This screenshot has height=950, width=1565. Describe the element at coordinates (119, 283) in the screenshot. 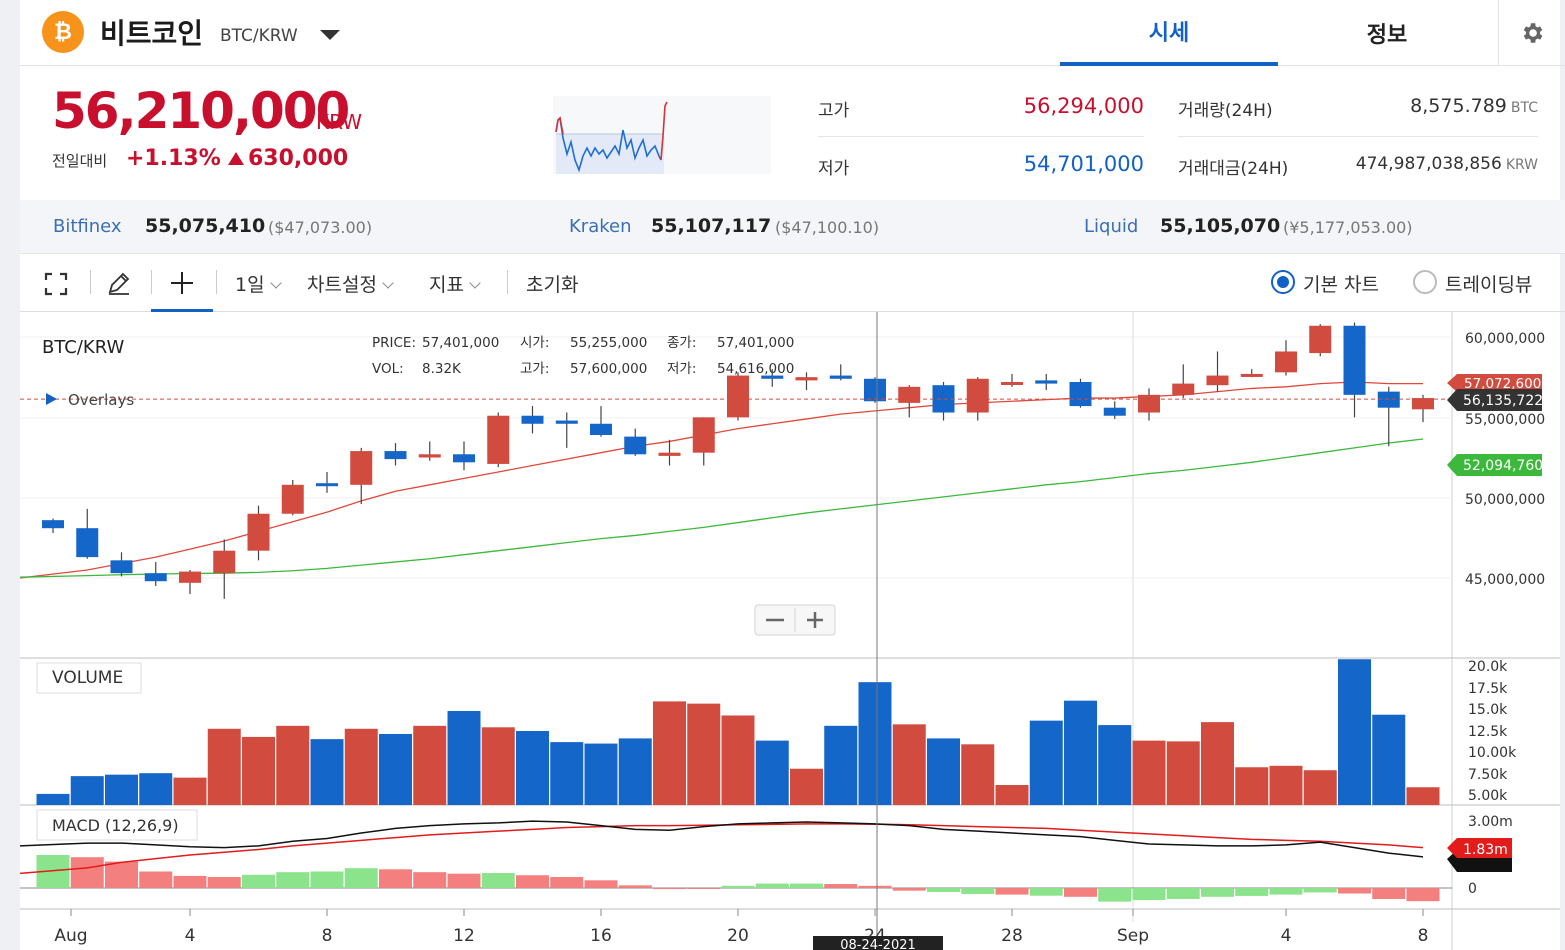

I see `pencil-icon` at that location.